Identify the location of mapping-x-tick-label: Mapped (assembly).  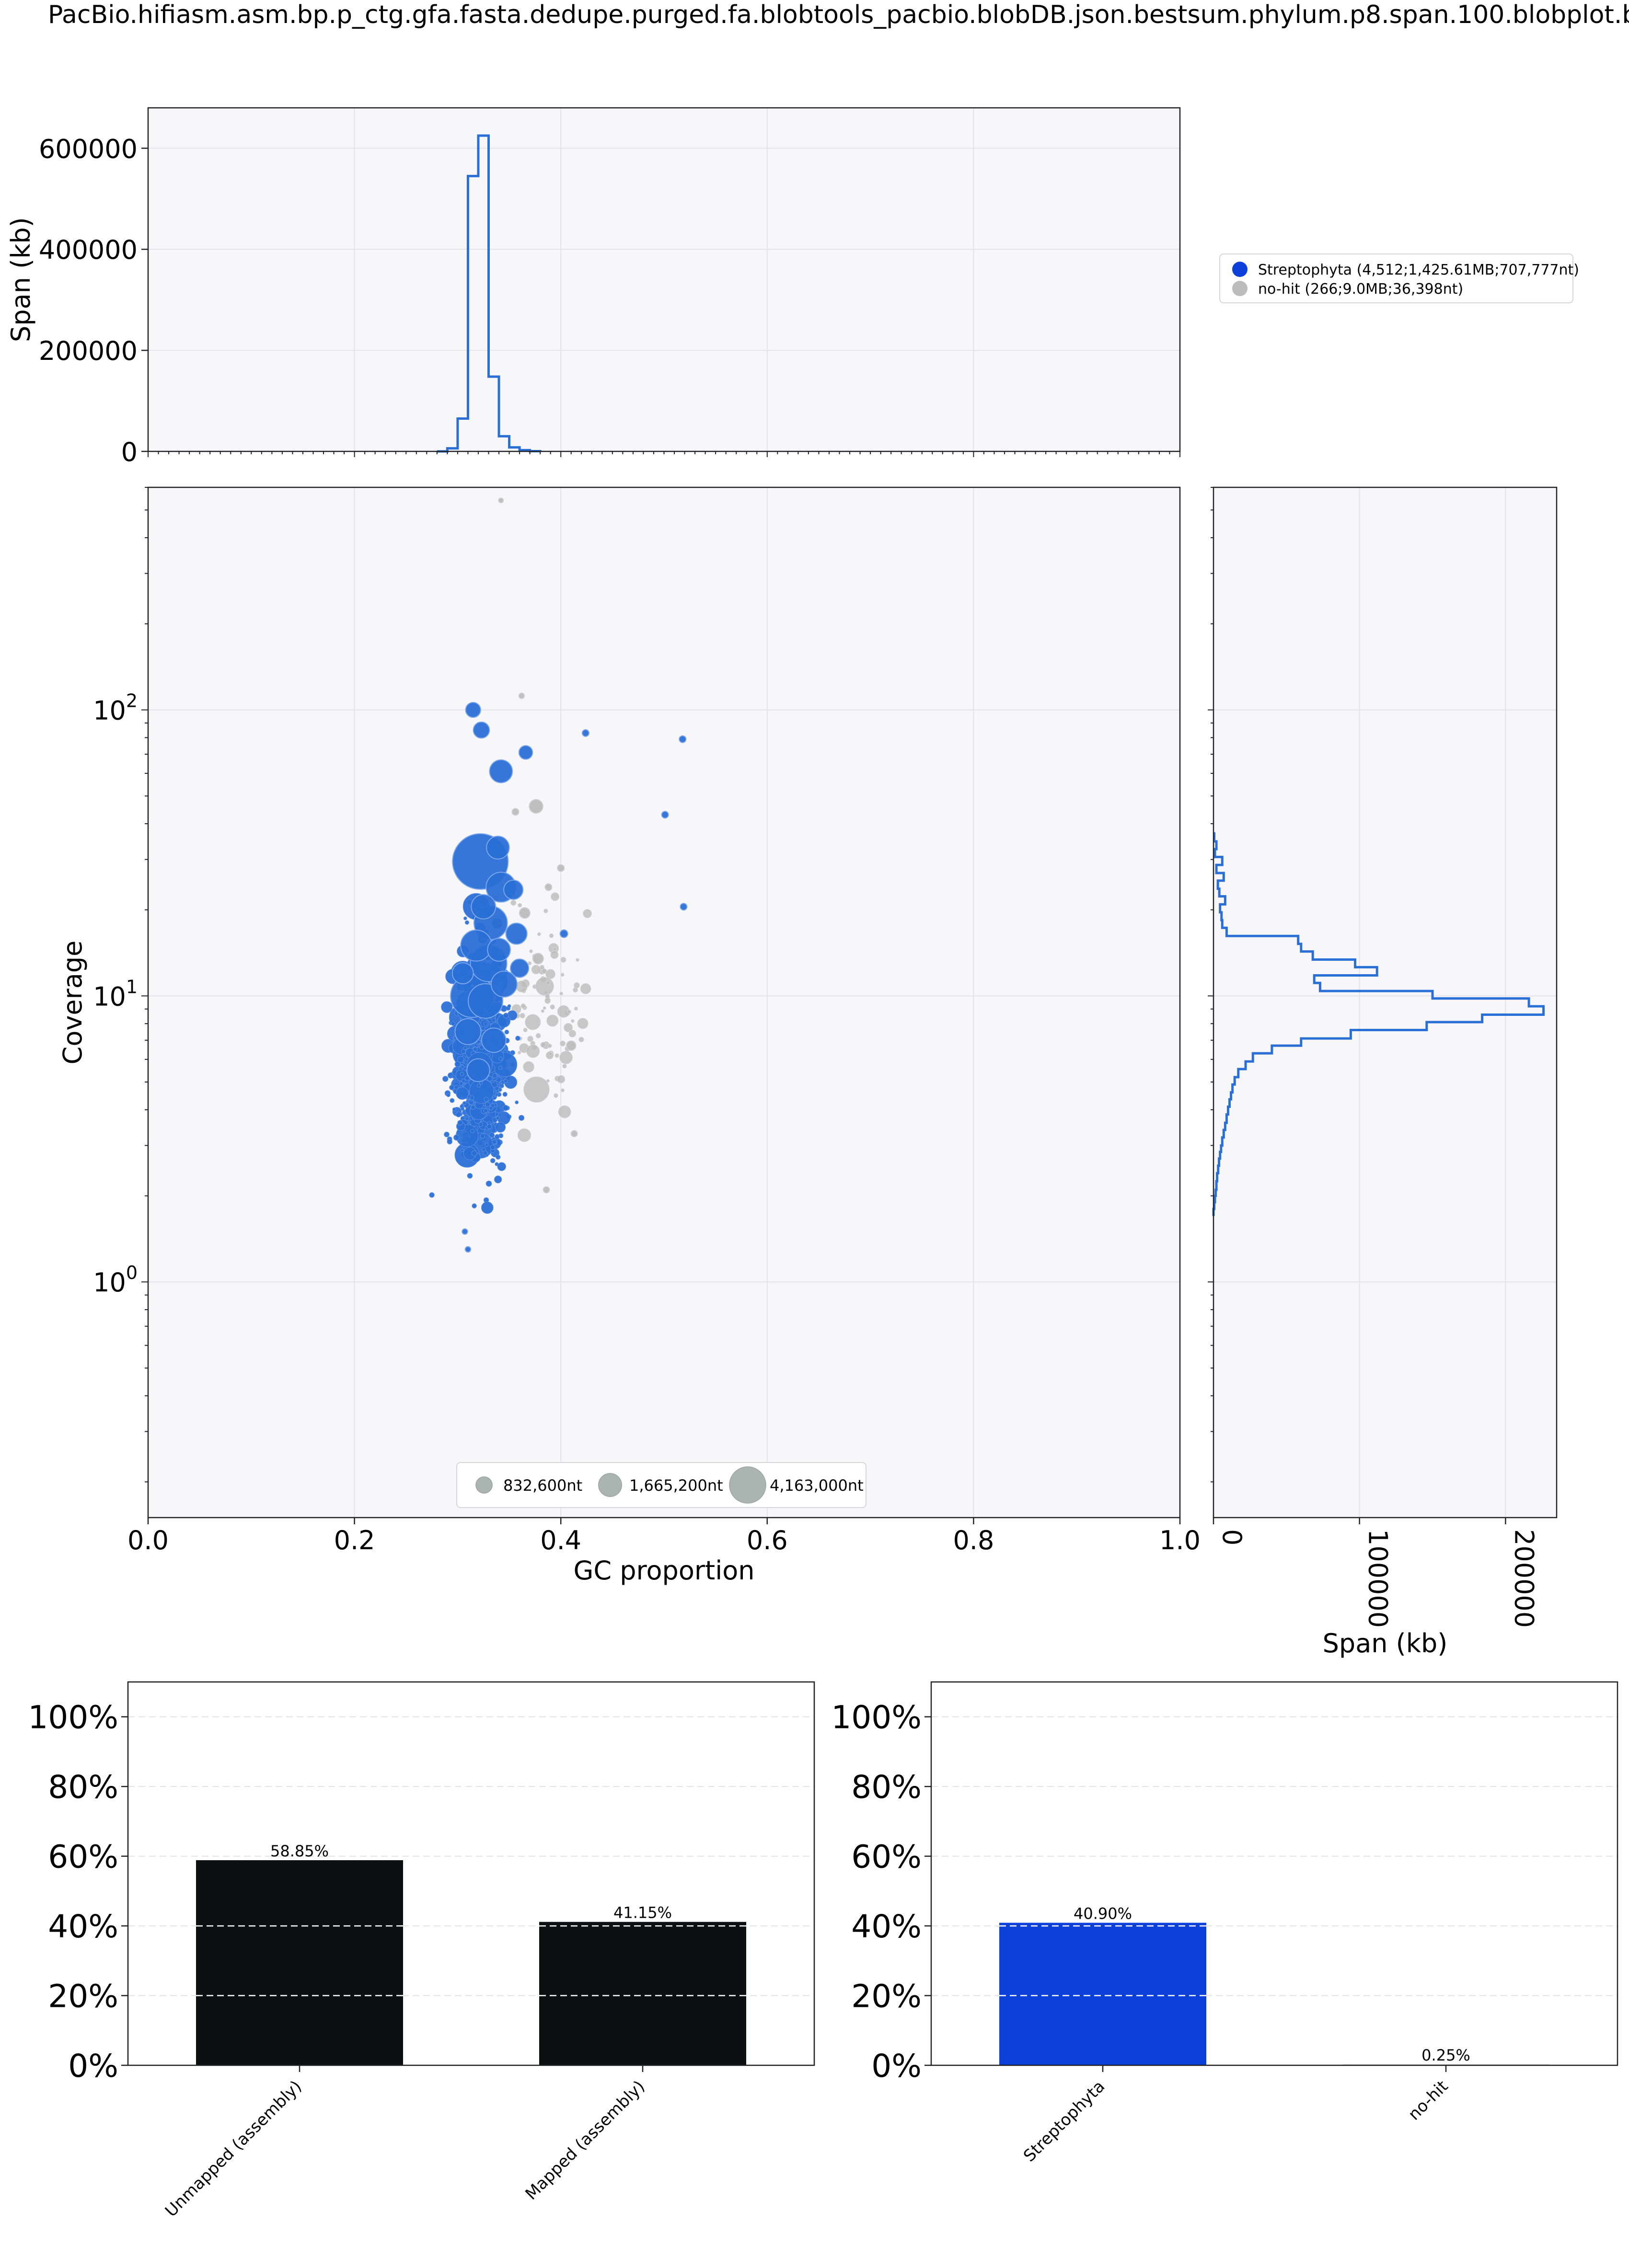
(584, 2140).